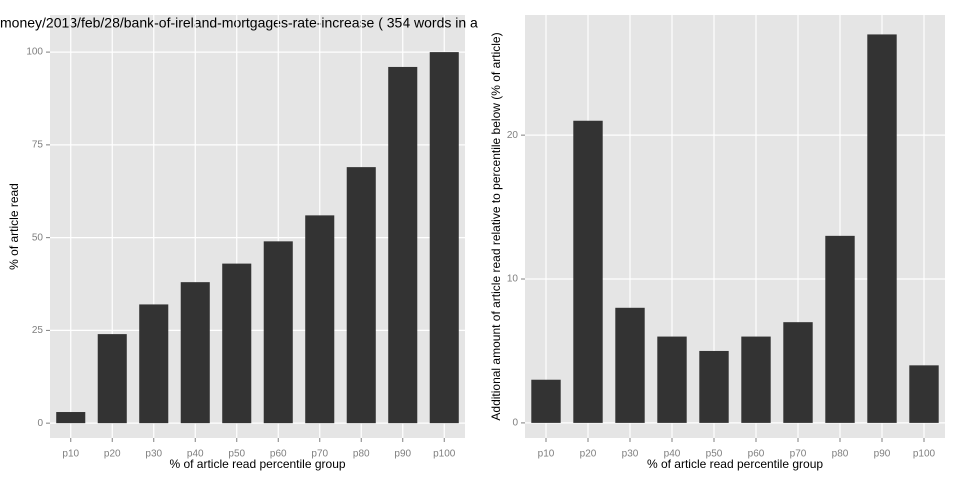  Describe the element at coordinates (34, 52) in the screenshot. I see `y-tick-label: 100` at that location.